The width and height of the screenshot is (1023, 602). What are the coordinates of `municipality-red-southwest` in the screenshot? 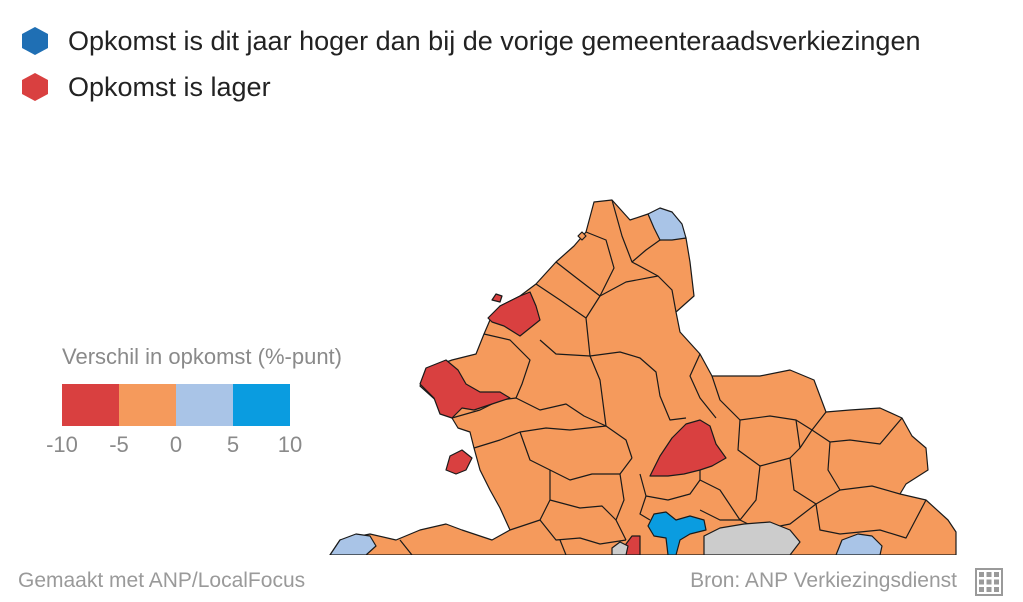 It's located at (459, 462).